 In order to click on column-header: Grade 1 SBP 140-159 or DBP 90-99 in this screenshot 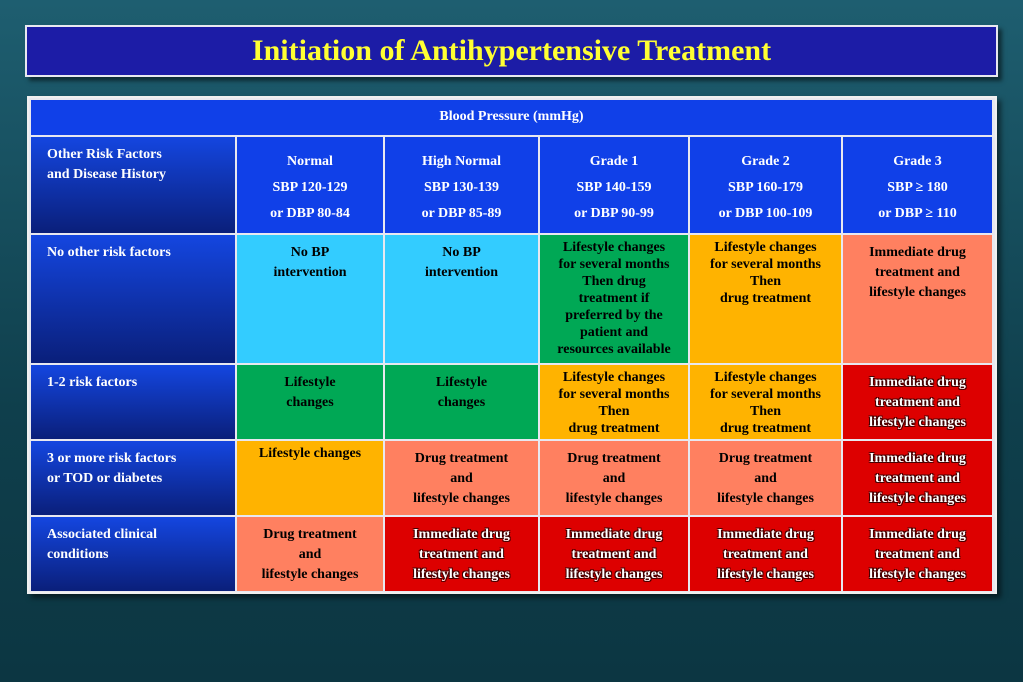, I will do `click(614, 185)`.